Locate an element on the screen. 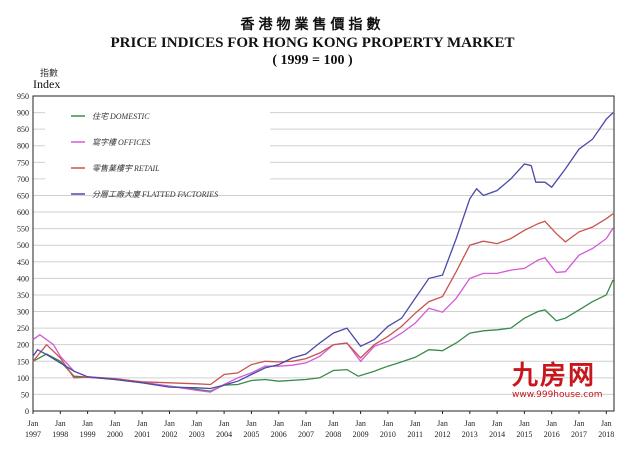 The width and height of the screenshot is (625, 451). chart-subtitle: ( 1999 = 100 ) is located at coordinates (312, 60).